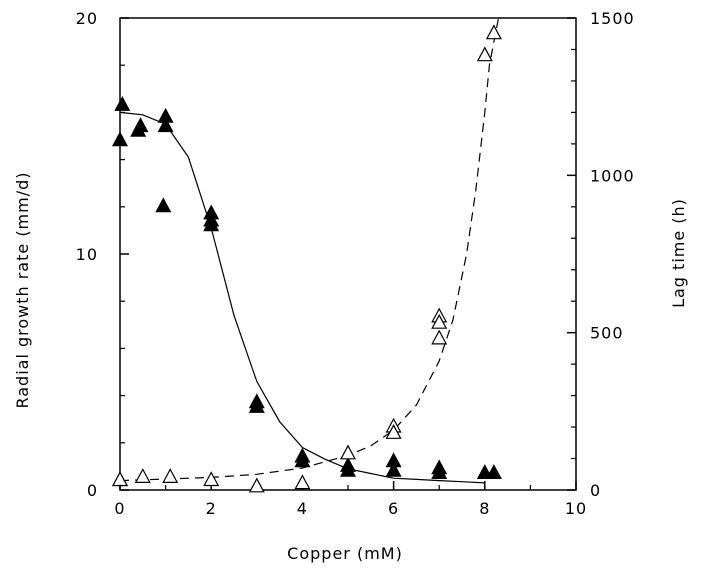  I want to click on x-tick-label: 4, so click(302, 508).